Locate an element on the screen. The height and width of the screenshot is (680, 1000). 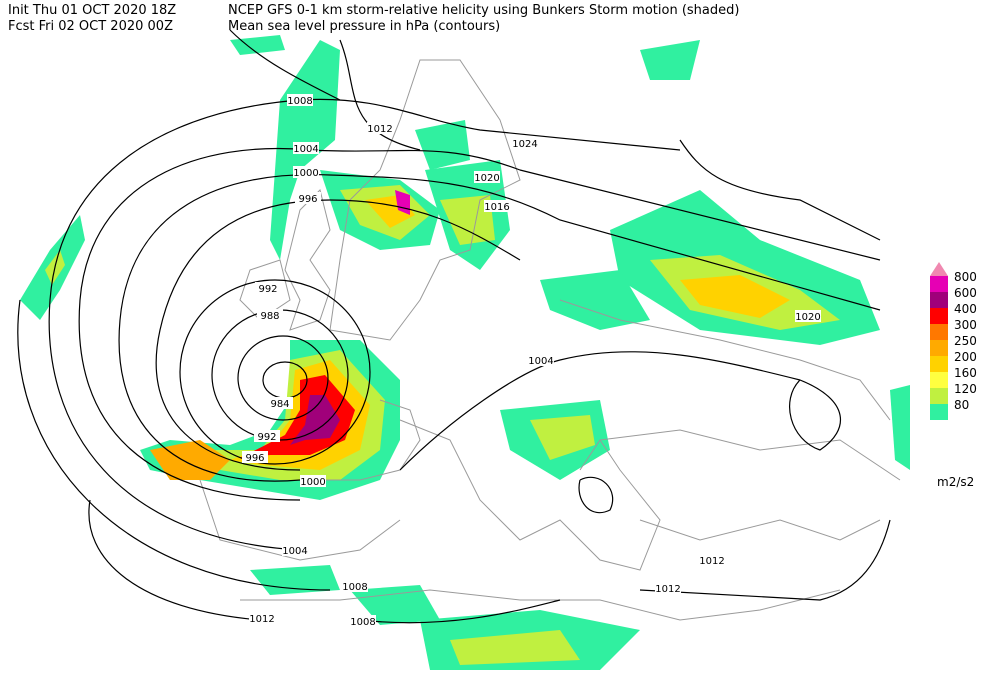
legend-label: 400 is located at coordinates (965, 309).